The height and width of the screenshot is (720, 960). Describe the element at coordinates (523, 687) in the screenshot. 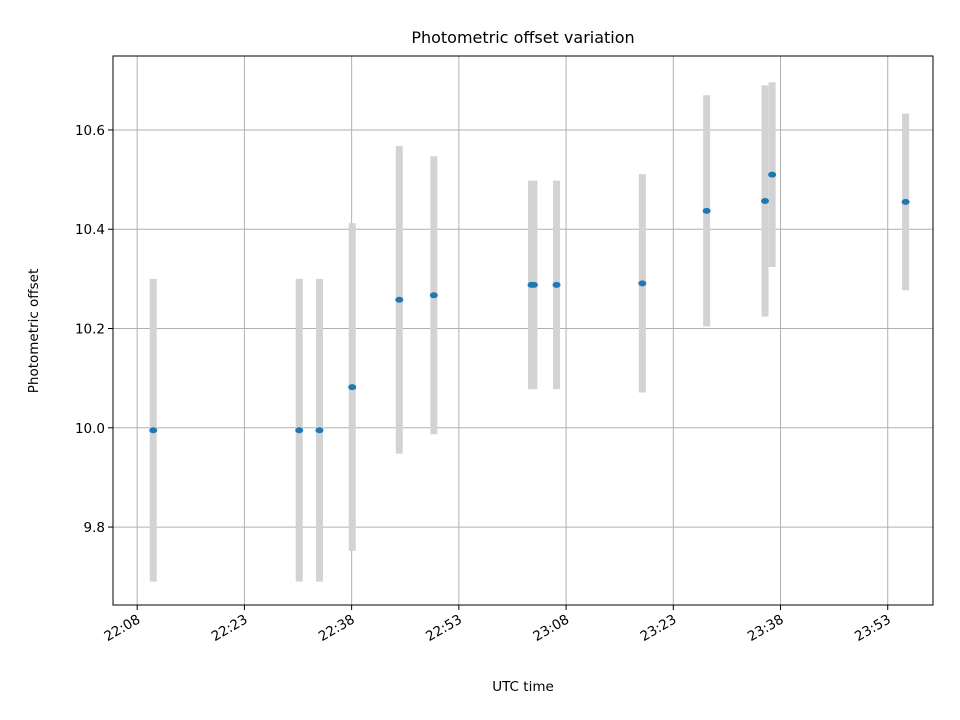

I see `x-axis-label: UTC time` at that location.